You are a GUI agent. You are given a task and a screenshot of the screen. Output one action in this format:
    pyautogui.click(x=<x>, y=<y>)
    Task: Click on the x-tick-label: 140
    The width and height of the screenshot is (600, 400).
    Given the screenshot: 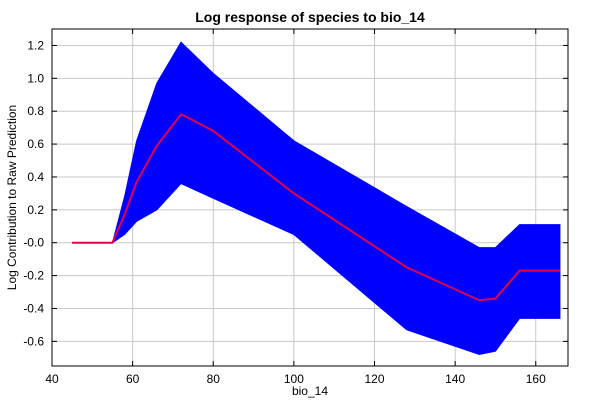 What is the action you would take?
    pyautogui.click(x=455, y=379)
    